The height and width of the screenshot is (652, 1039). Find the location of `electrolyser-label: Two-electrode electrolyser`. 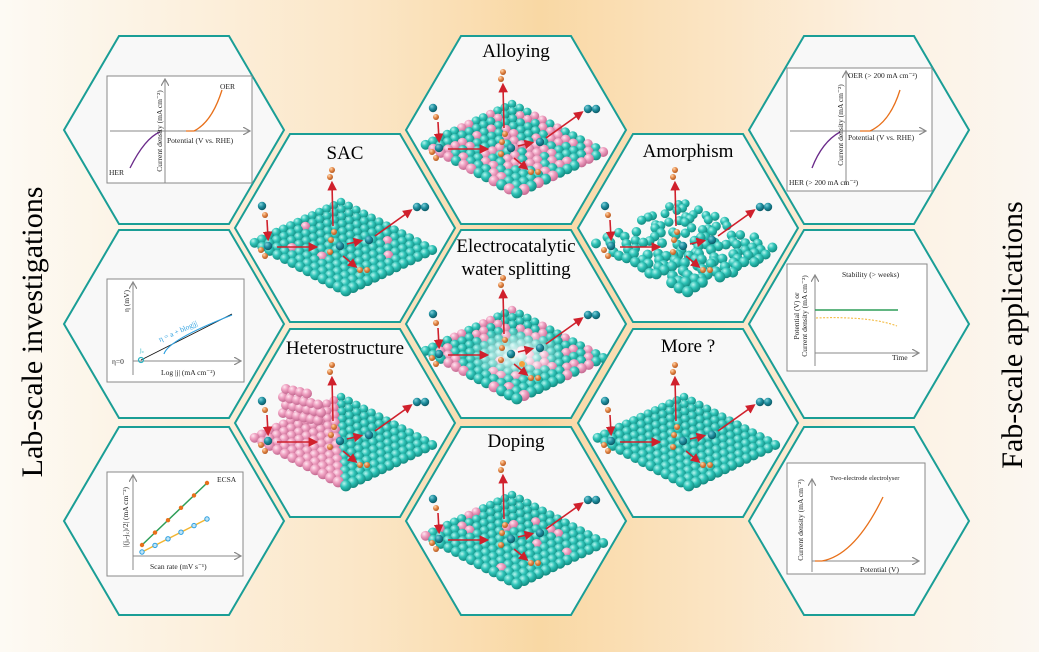

electrolyser-label: Two-electrode electrolyser is located at coordinates (865, 478).